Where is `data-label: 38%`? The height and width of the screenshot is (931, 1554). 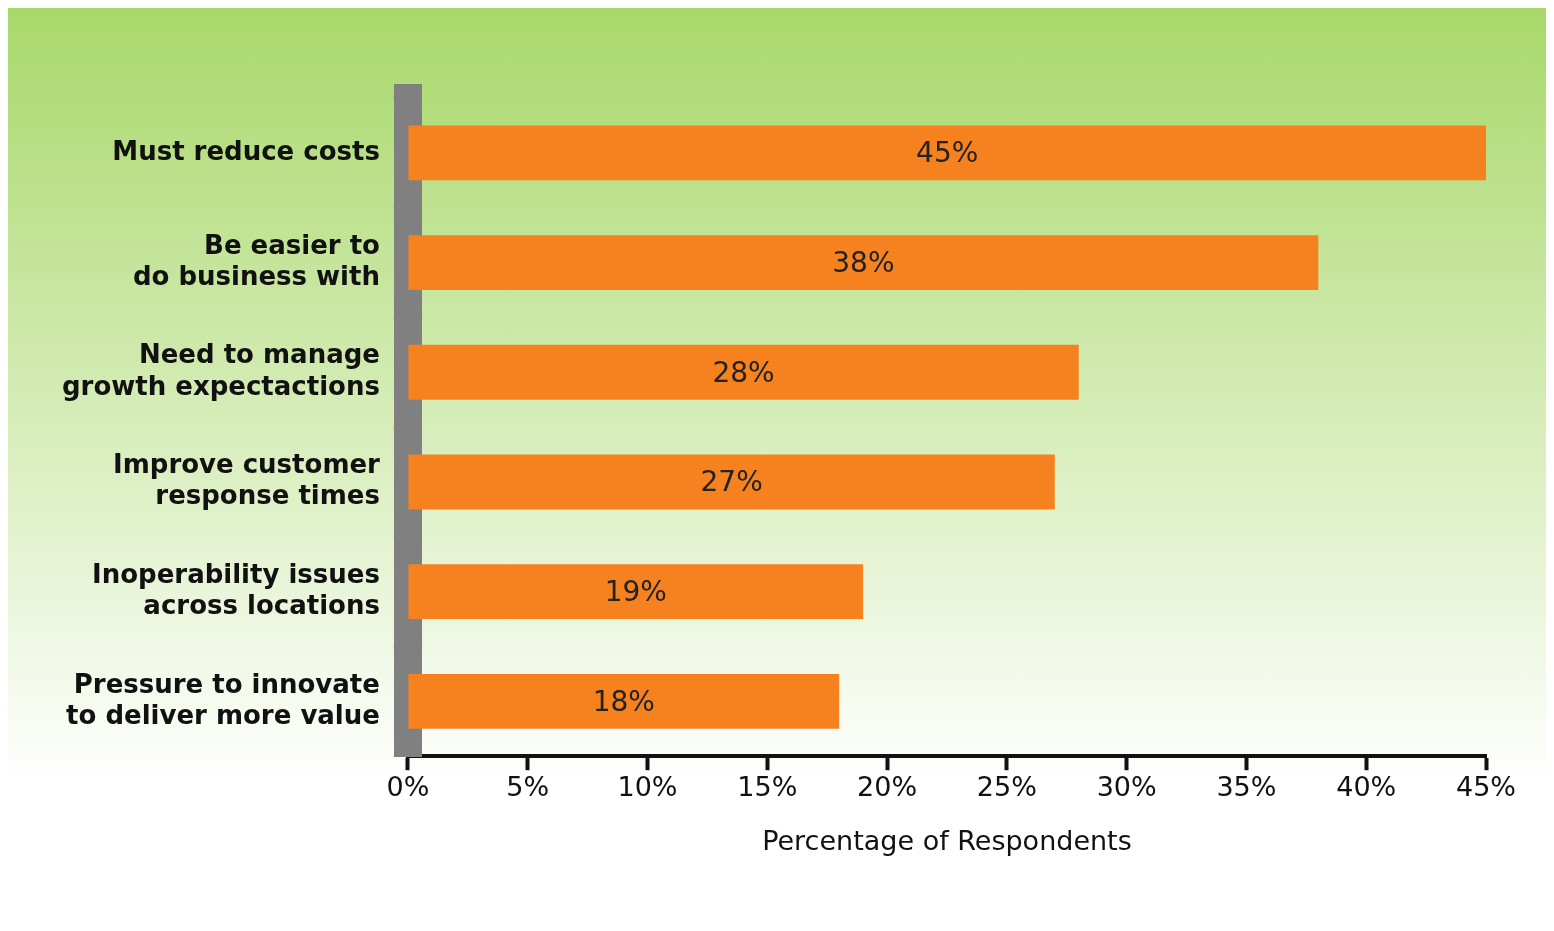
data-label: 38% is located at coordinates (863, 262).